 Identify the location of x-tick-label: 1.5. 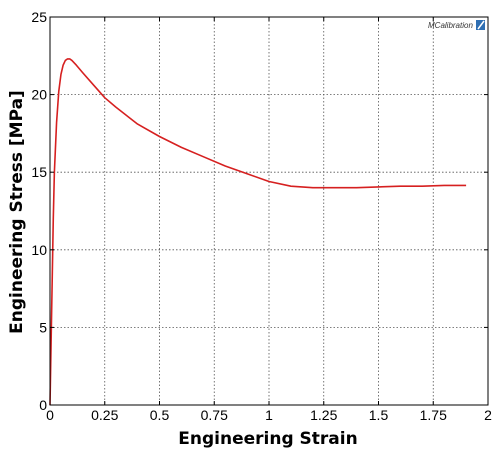
(379, 415).